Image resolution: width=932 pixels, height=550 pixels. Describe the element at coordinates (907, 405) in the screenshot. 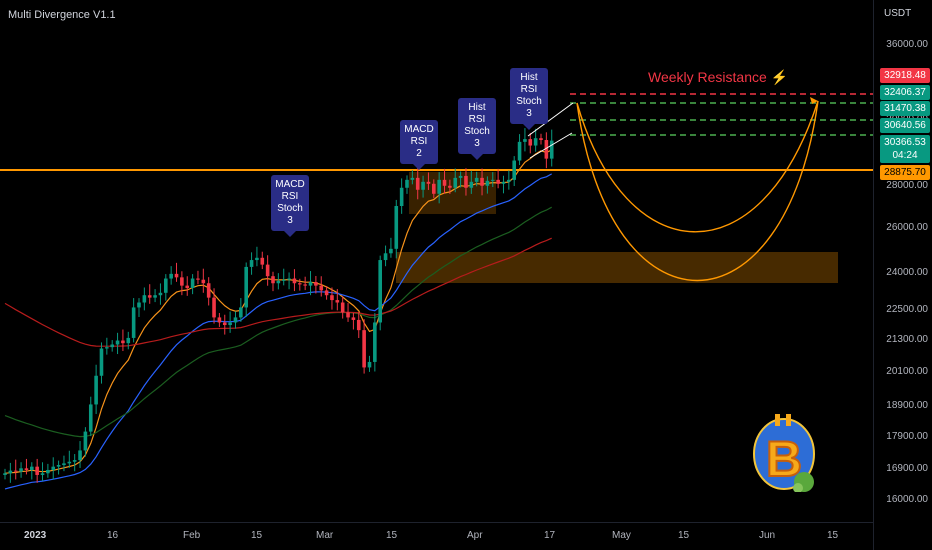

I see `price-tick: 18900.00` at that location.